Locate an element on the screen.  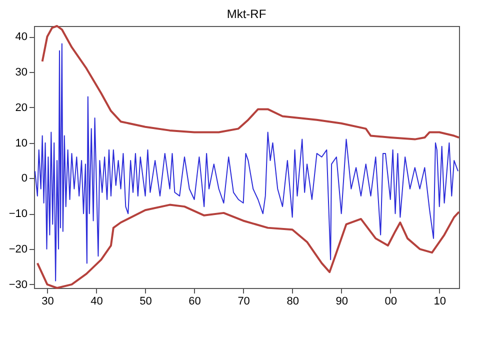
x-tick-label: 50 is located at coordinates (146, 302).